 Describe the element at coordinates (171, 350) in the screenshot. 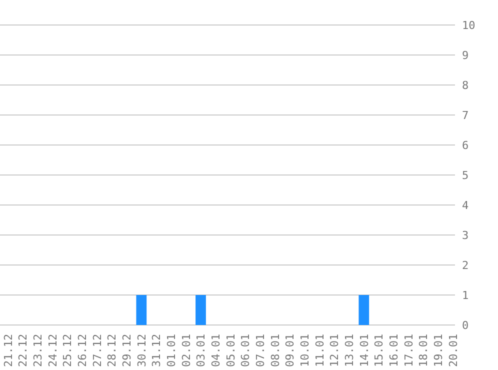

I see `x-tick-label: 01.01` at that location.